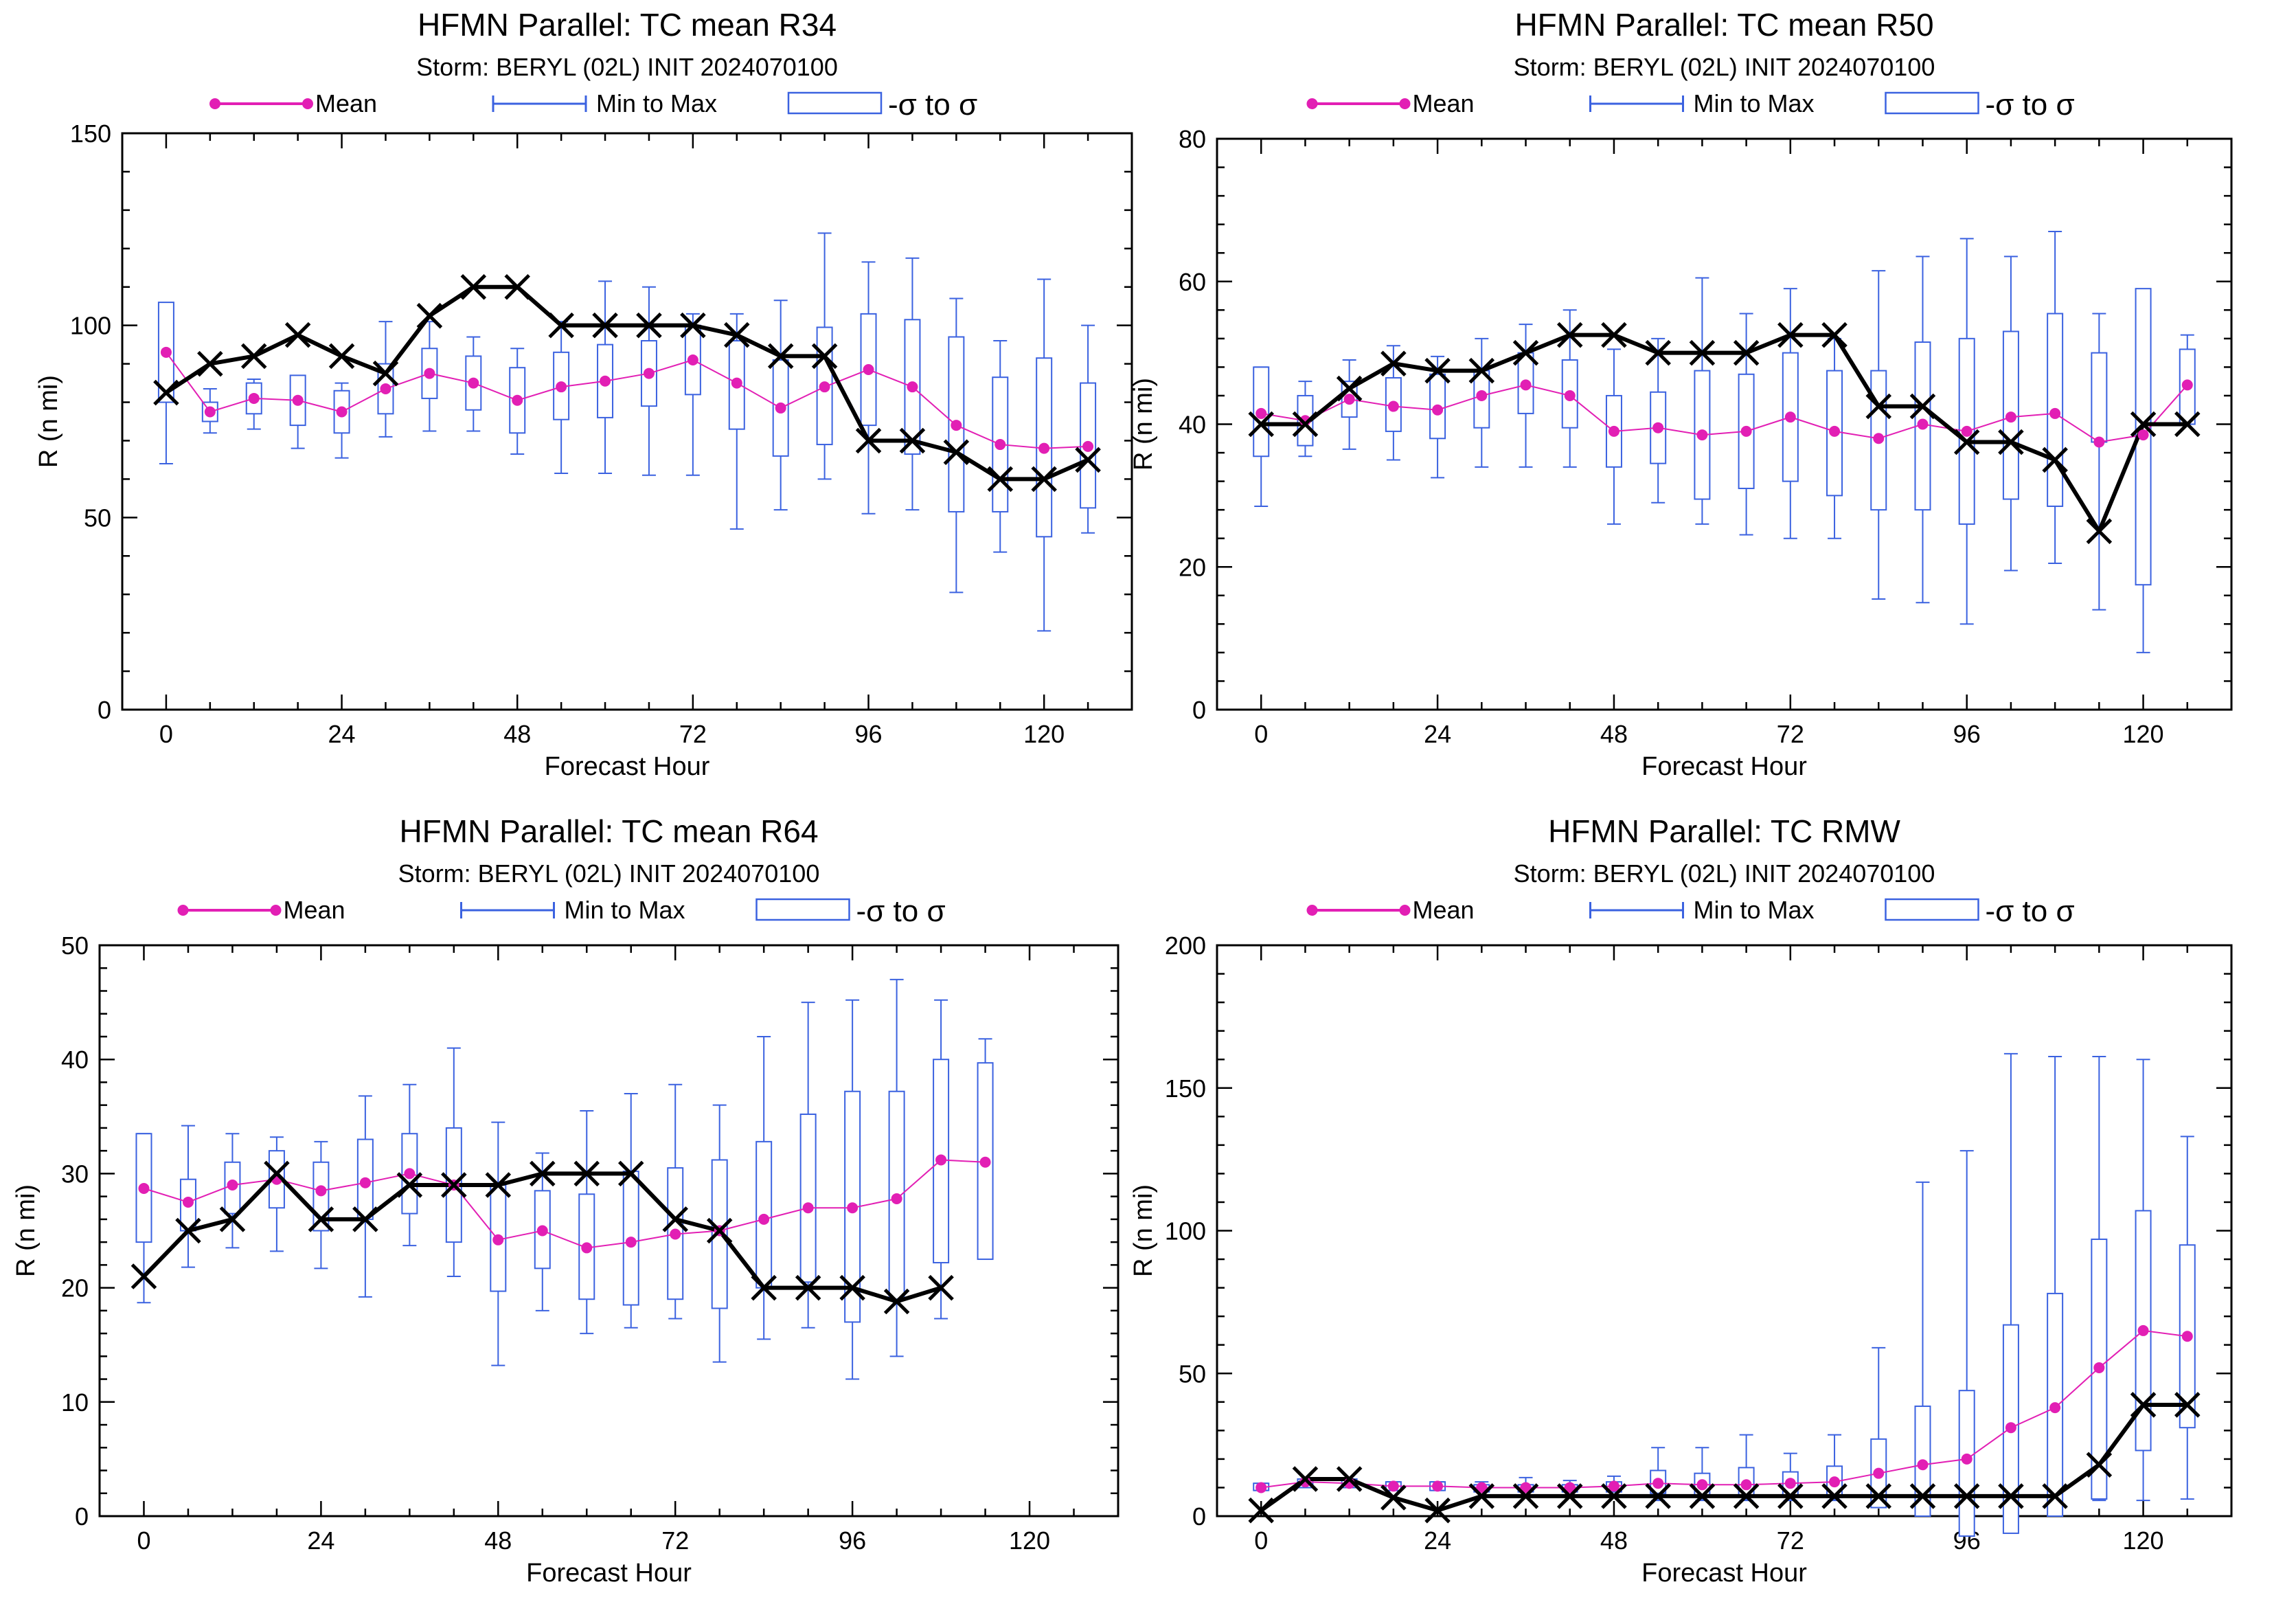 Image resolution: width=2296 pixels, height=1613 pixels. I want to click on observed-line, so click(1723, 1457).